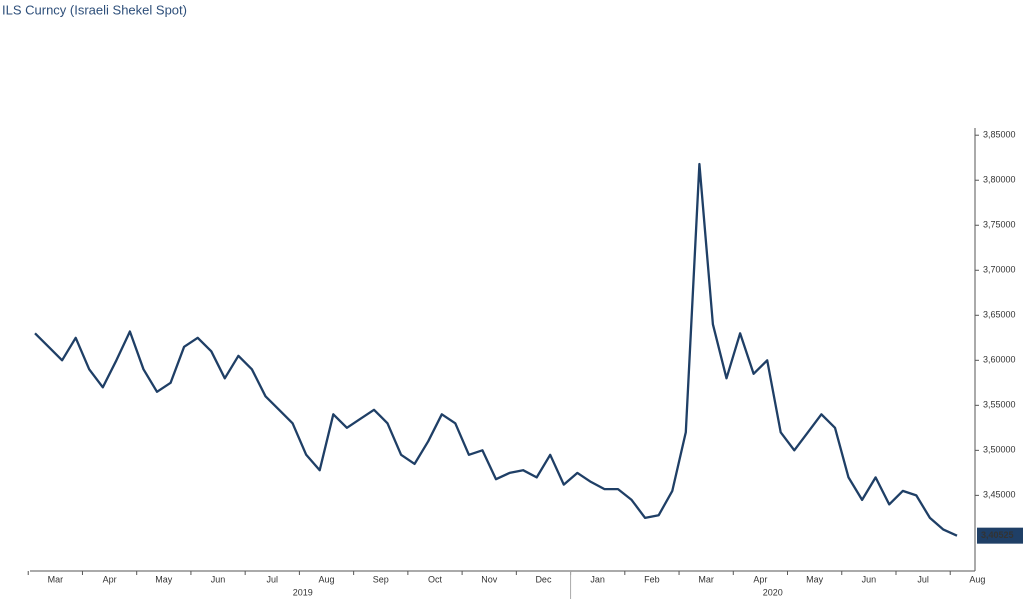 Image resolution: width=1024 pixels, height=606 pixels. I want to click on x-tick-label: Oct, so click(435, 579).